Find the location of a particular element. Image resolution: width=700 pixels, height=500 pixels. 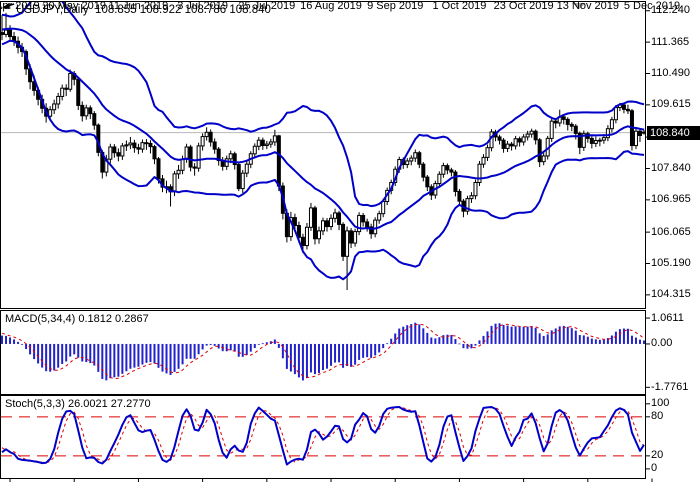

macd-pane is located at coordinates (323, 351).